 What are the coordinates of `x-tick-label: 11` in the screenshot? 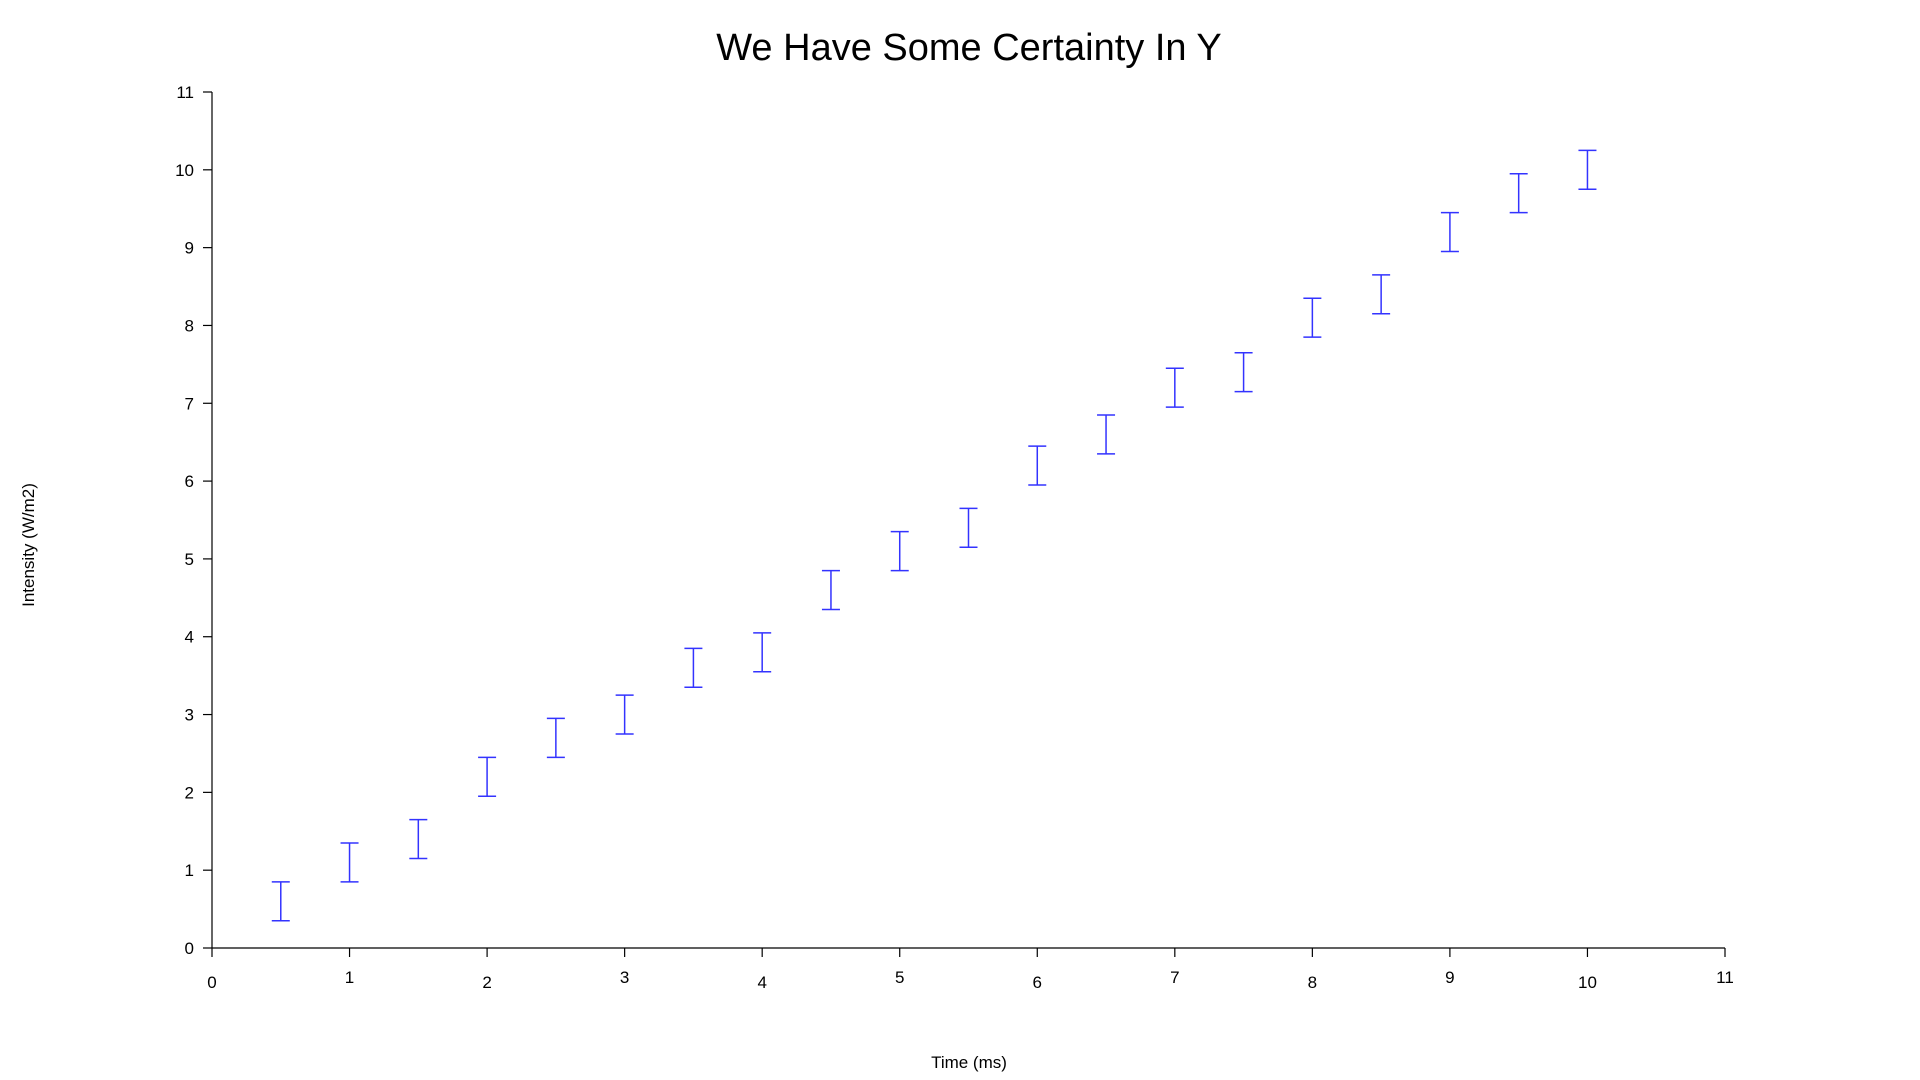 It's located at (1725, 977).